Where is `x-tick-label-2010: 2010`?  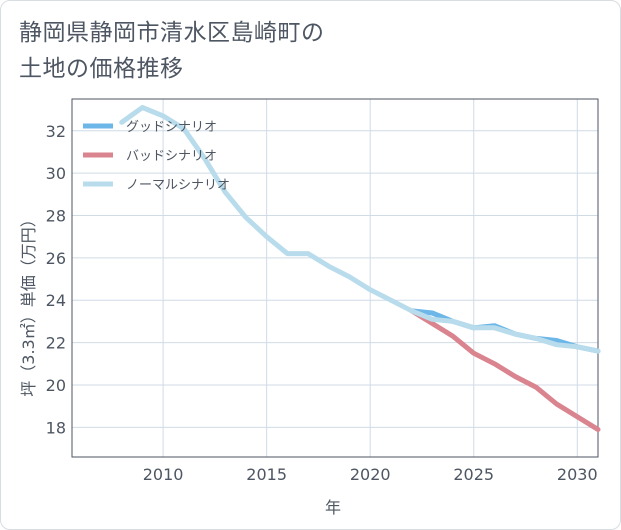
x-tick-label-2010: 2010 is located at coordinates (163, 474).